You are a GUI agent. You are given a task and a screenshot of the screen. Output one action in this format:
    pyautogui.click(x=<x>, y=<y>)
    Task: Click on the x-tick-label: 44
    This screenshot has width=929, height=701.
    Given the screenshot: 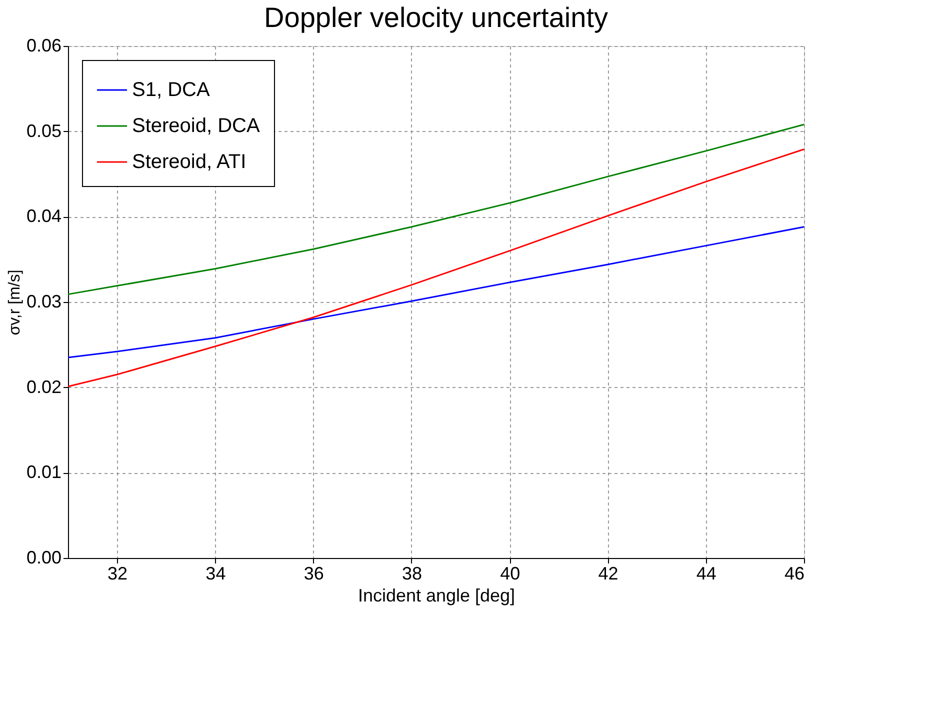 What is the action you would take?
    pyautogui.click(x=706, y=574)
    